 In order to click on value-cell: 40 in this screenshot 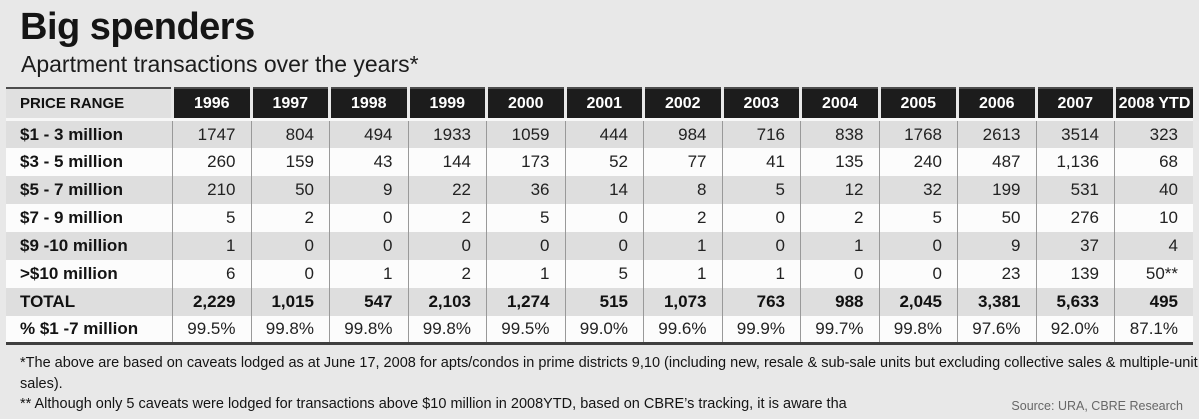, I will do `click(1153, 189)`.